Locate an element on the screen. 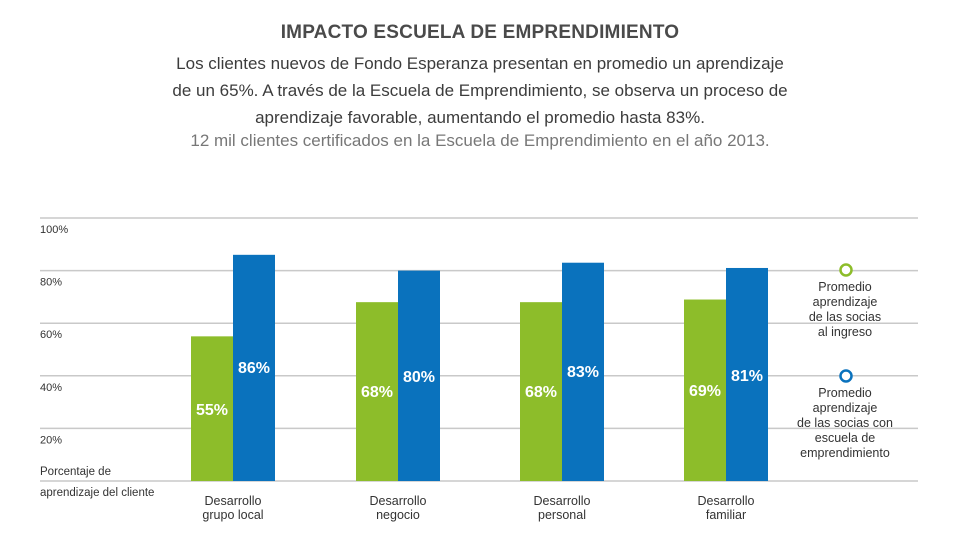 This screenshot has height=543, width=960. y-tick-label: 60% is located at coordinates (51, 335).